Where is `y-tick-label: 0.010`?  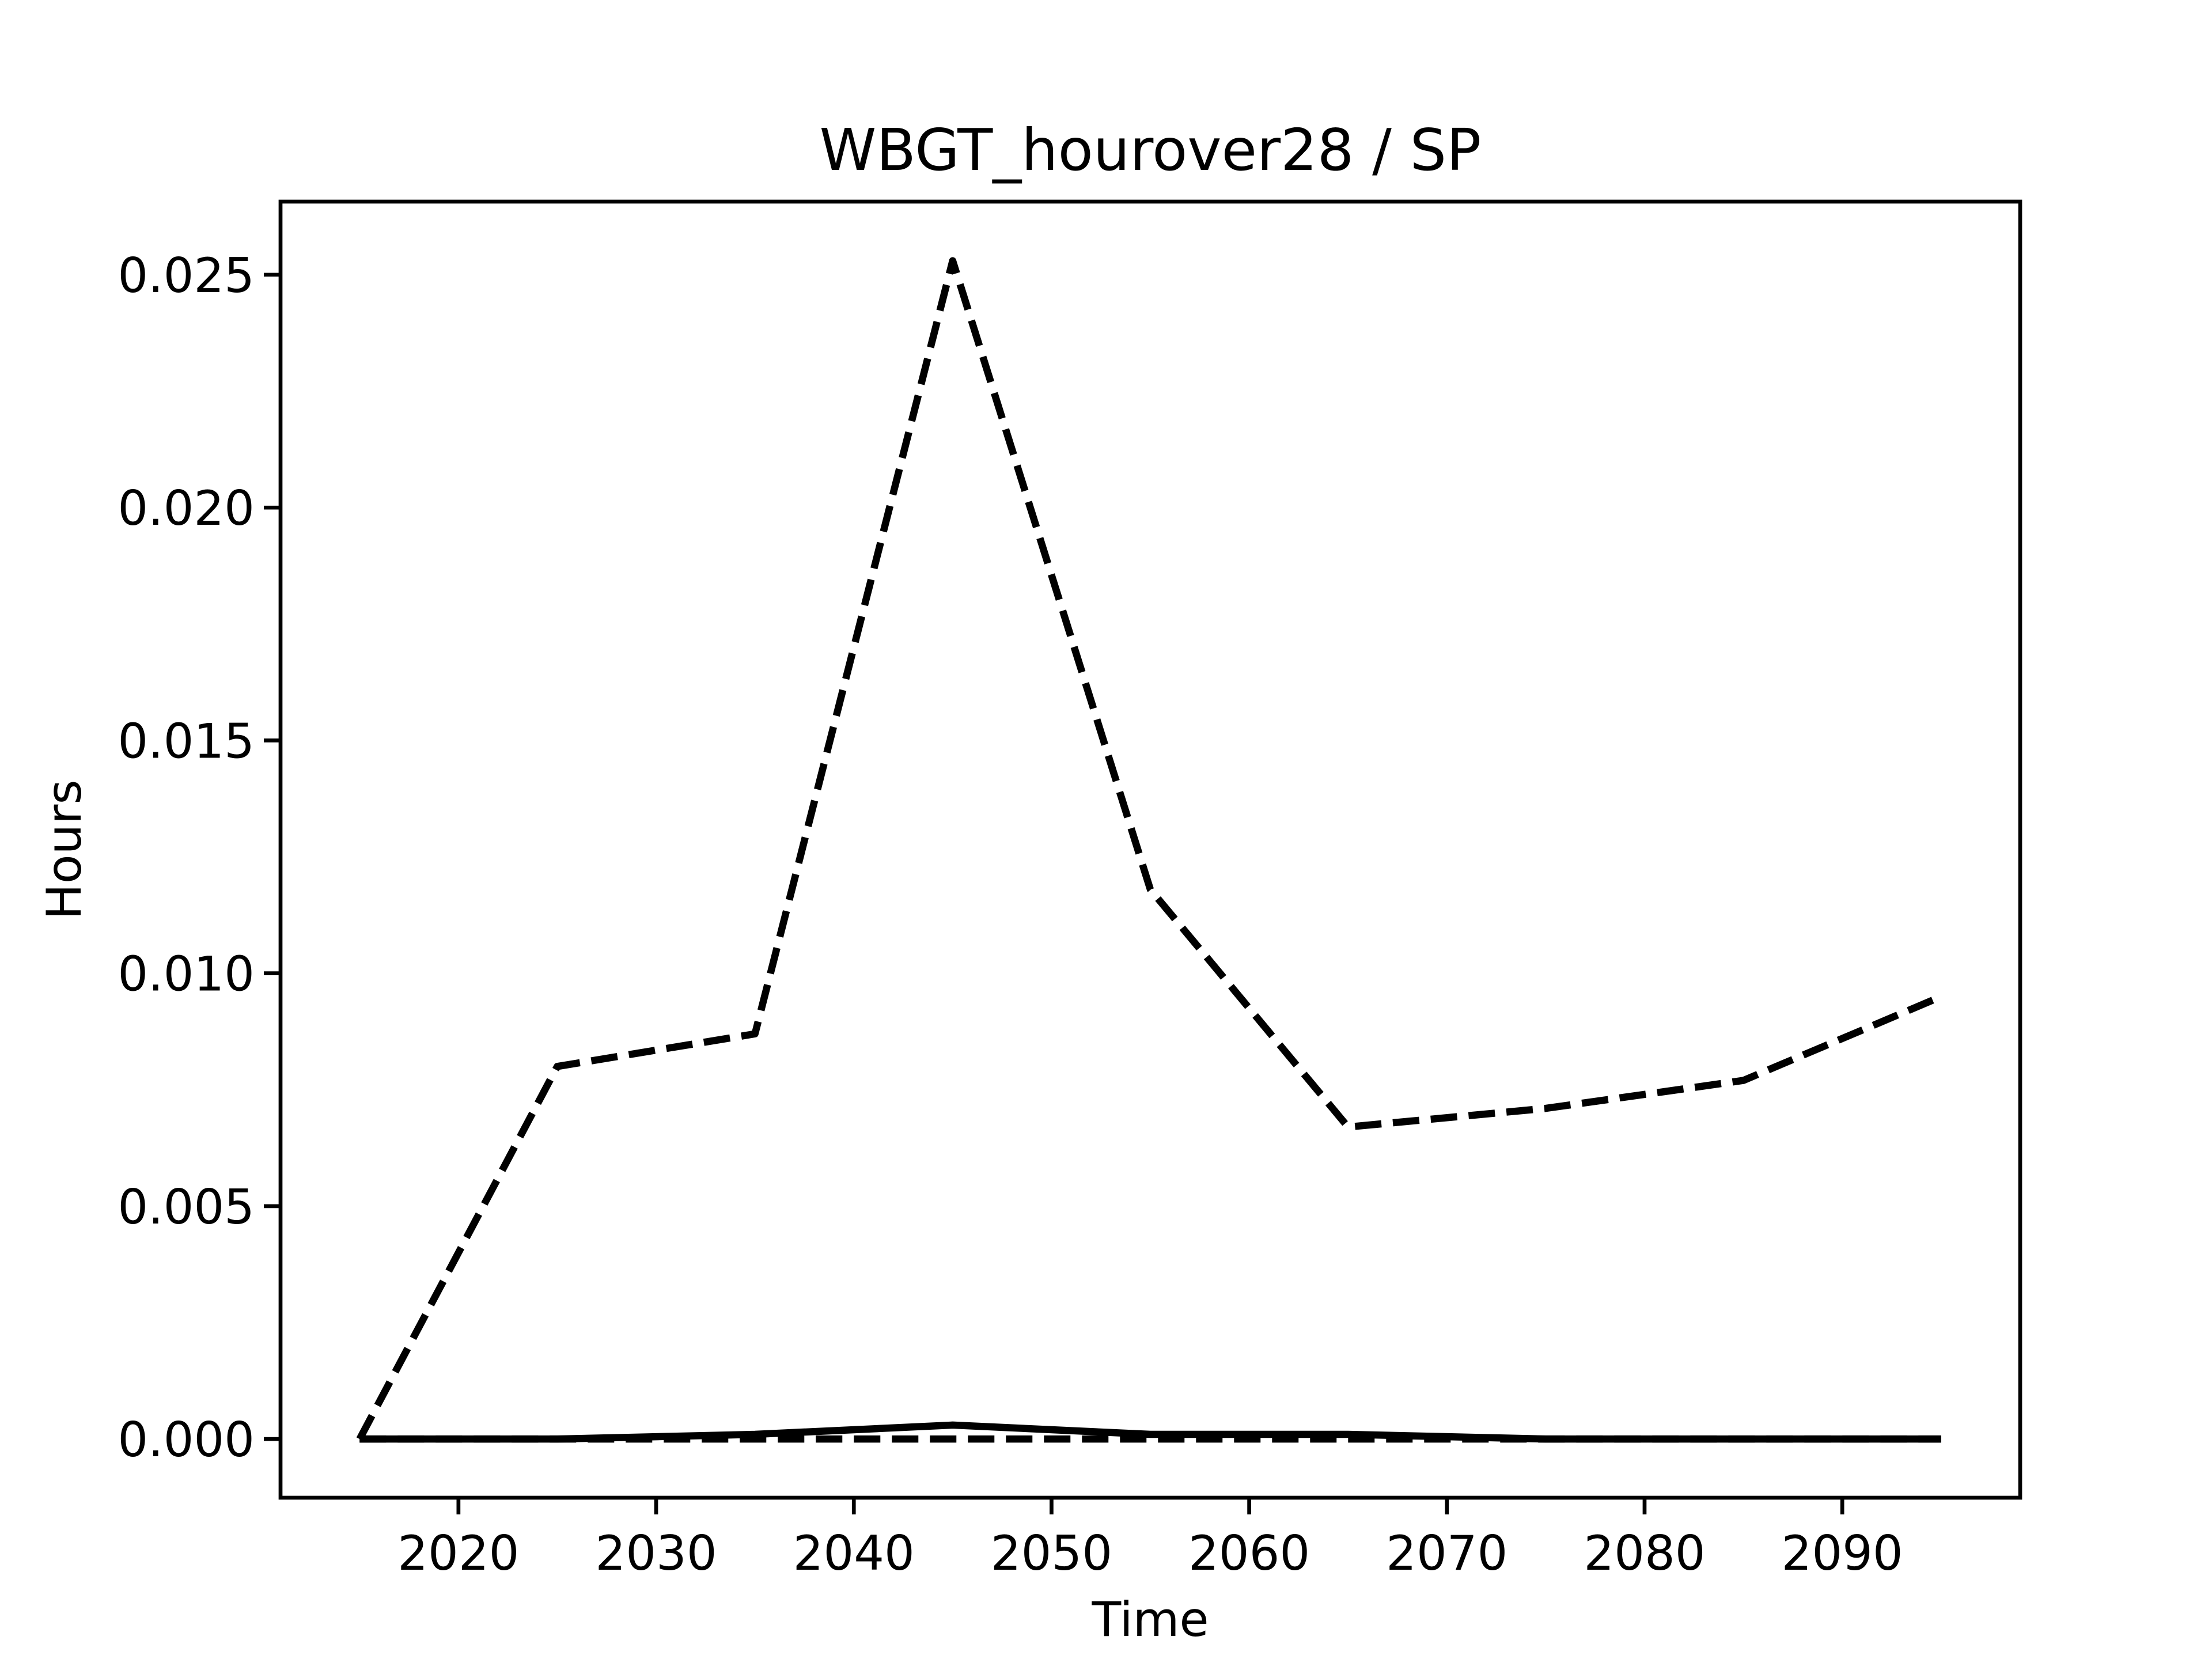
y-tick-label: 0.010 is located at coordinates (186, 974).